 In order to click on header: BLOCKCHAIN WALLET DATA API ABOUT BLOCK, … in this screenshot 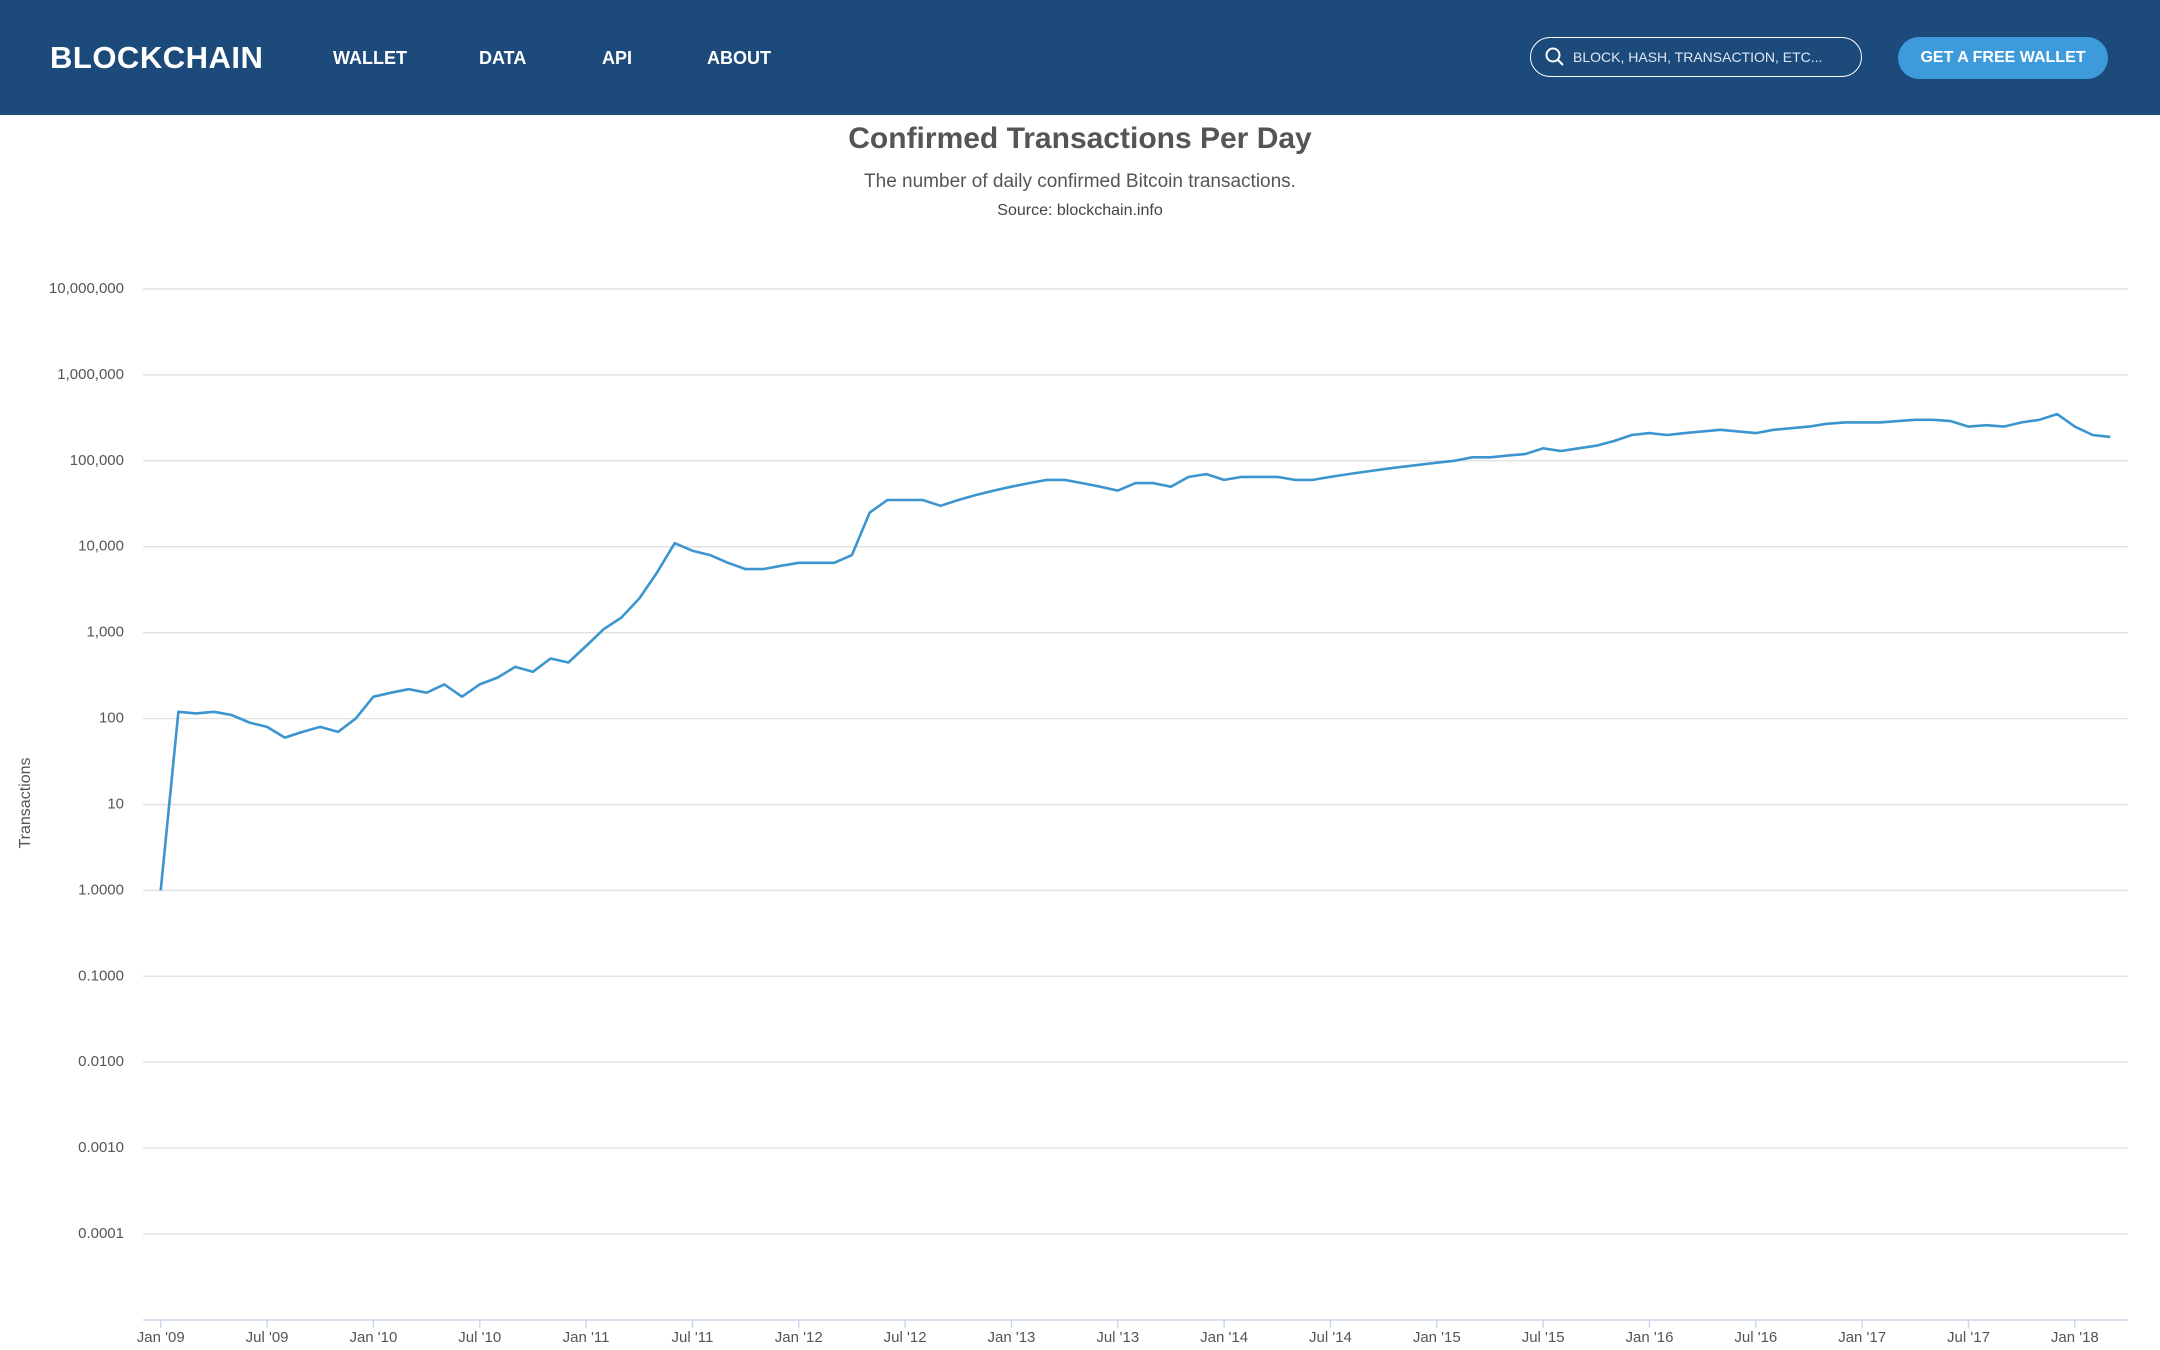, I will do `click(1080, 57)`.